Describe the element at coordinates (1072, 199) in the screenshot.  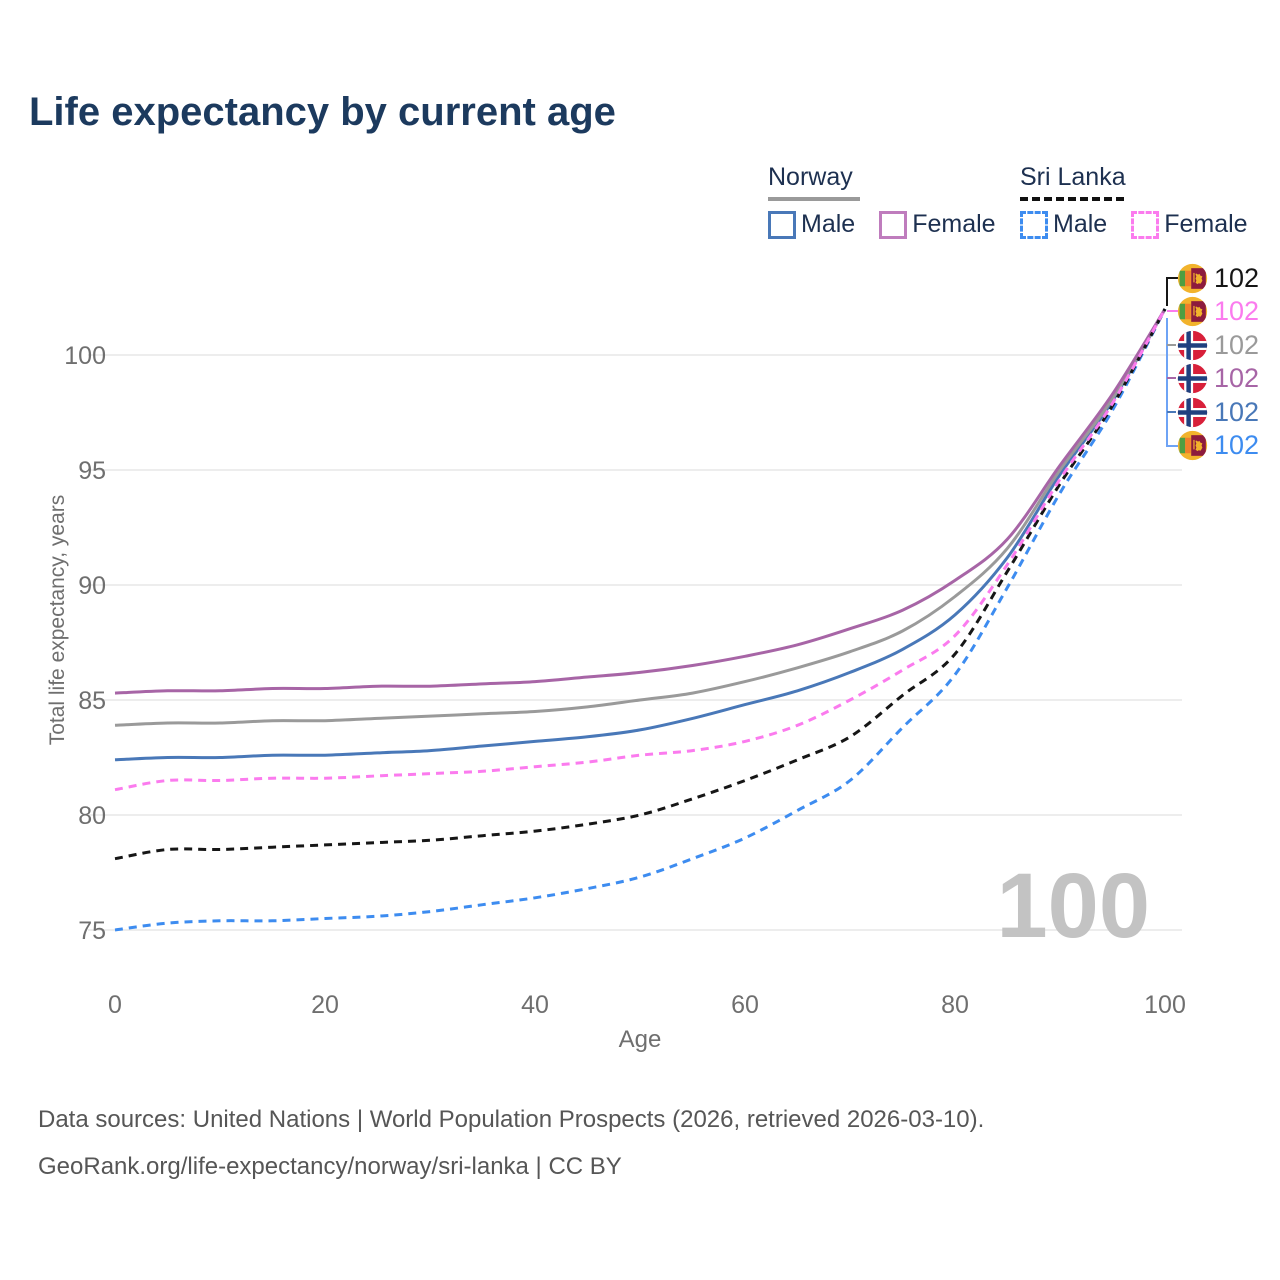
I see `legend-sri-lanka-dashed-line-sample` at that location.